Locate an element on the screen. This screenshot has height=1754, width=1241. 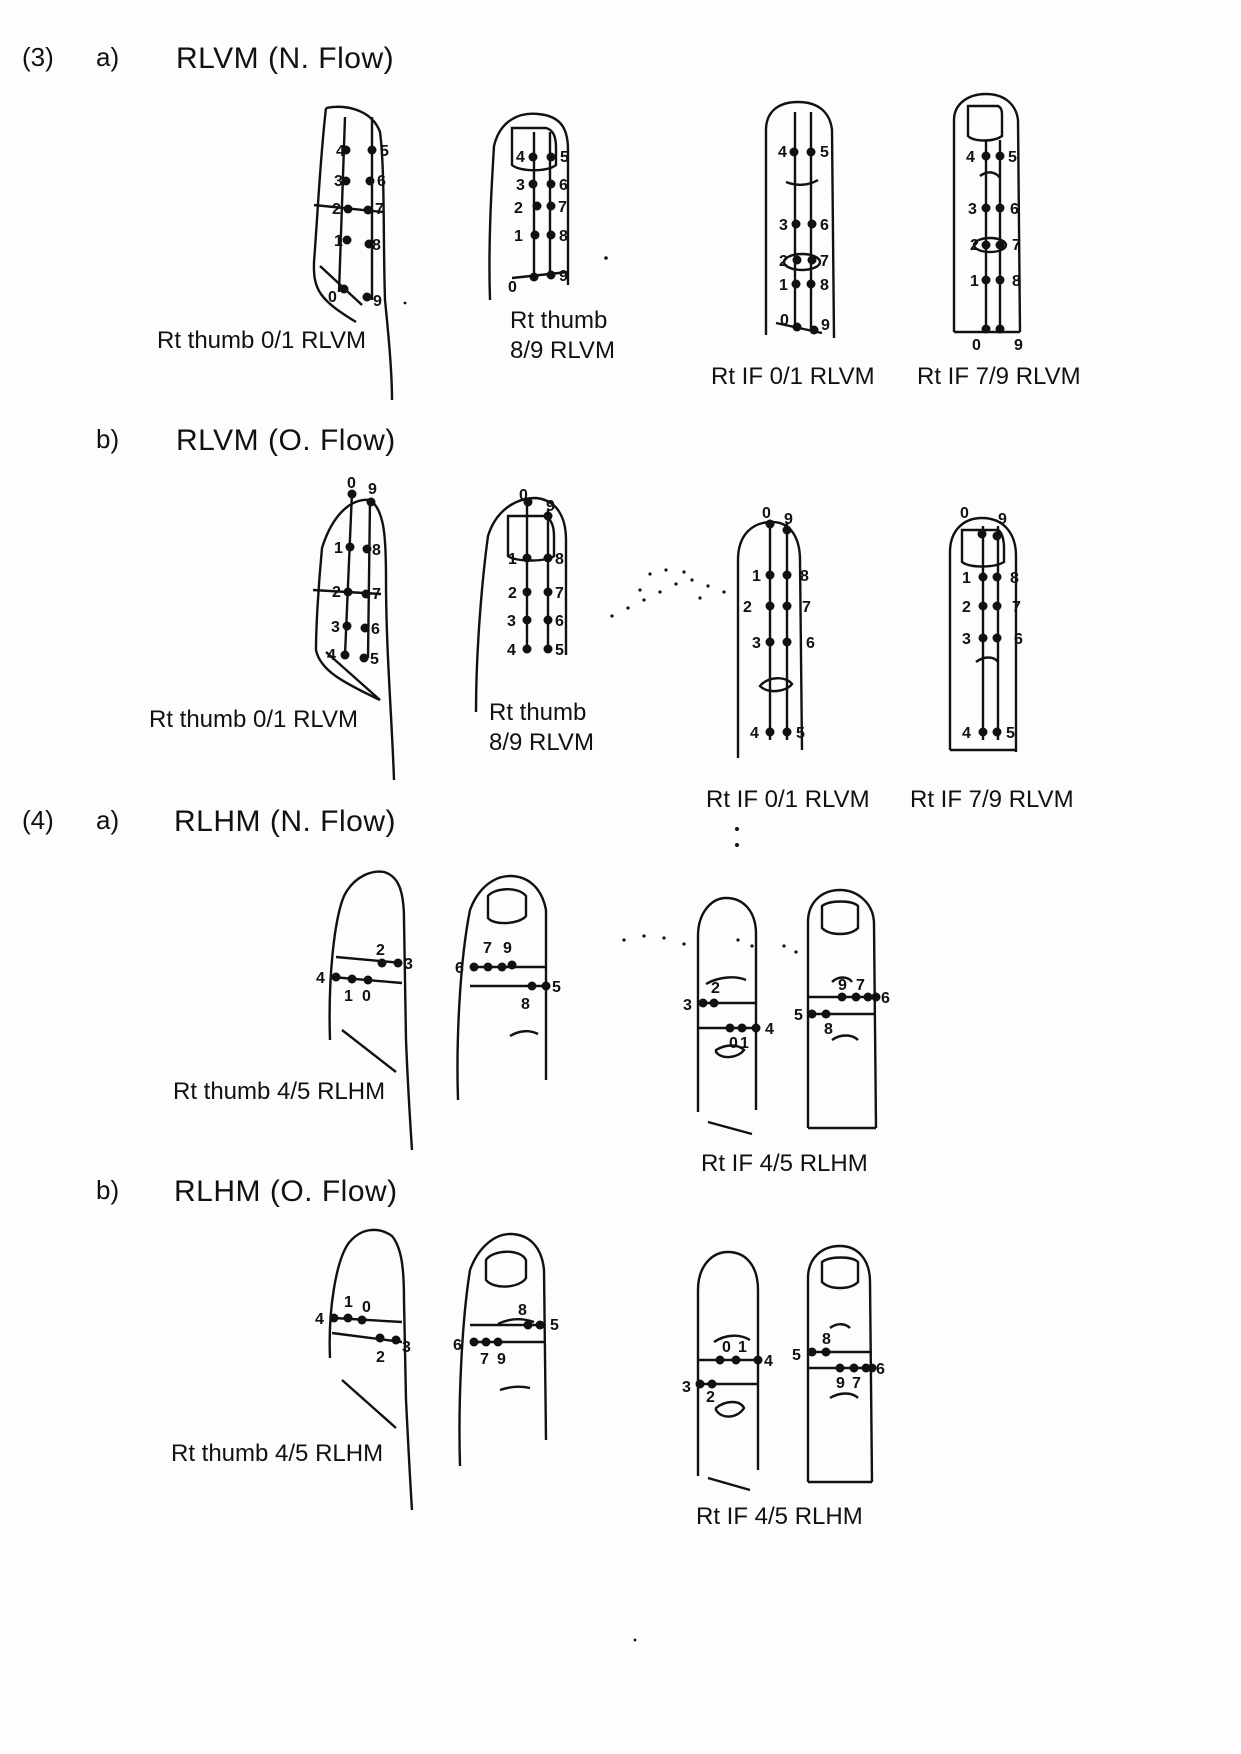
section-3a-letter: a) is located at coordinates (108, 57).